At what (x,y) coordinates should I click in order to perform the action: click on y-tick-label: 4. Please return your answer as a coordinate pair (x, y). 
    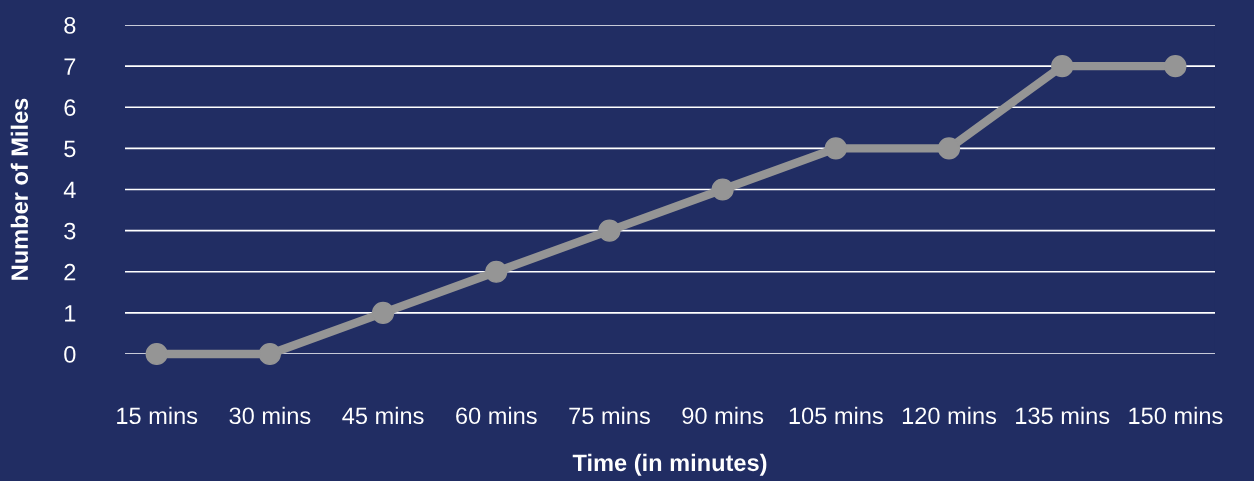
    Looking at the image, I should click on (69, 190).